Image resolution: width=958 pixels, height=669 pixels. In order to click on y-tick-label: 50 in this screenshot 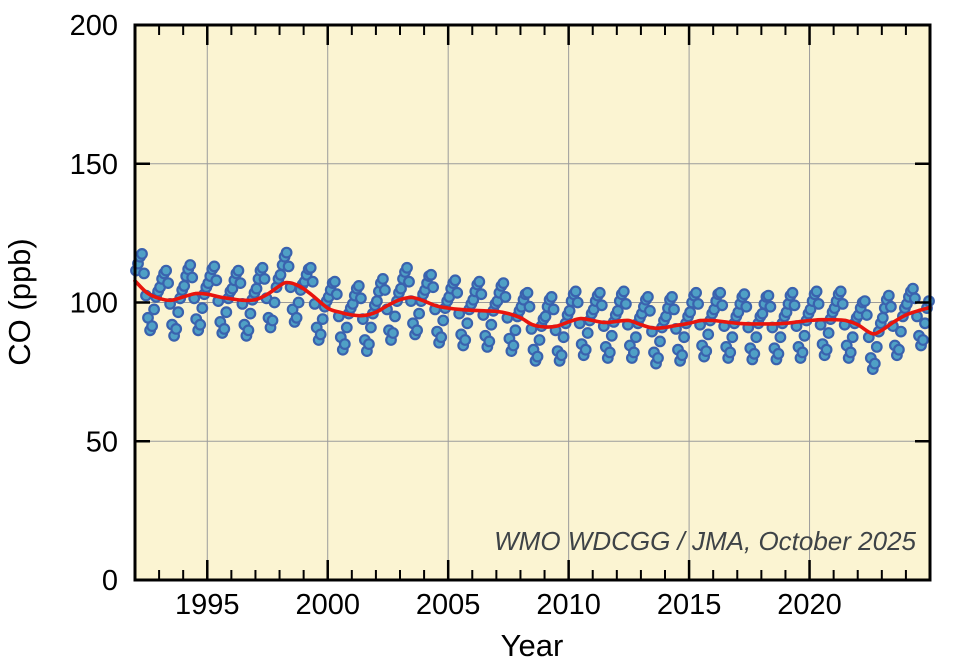, I will do `click(102, 442)`.